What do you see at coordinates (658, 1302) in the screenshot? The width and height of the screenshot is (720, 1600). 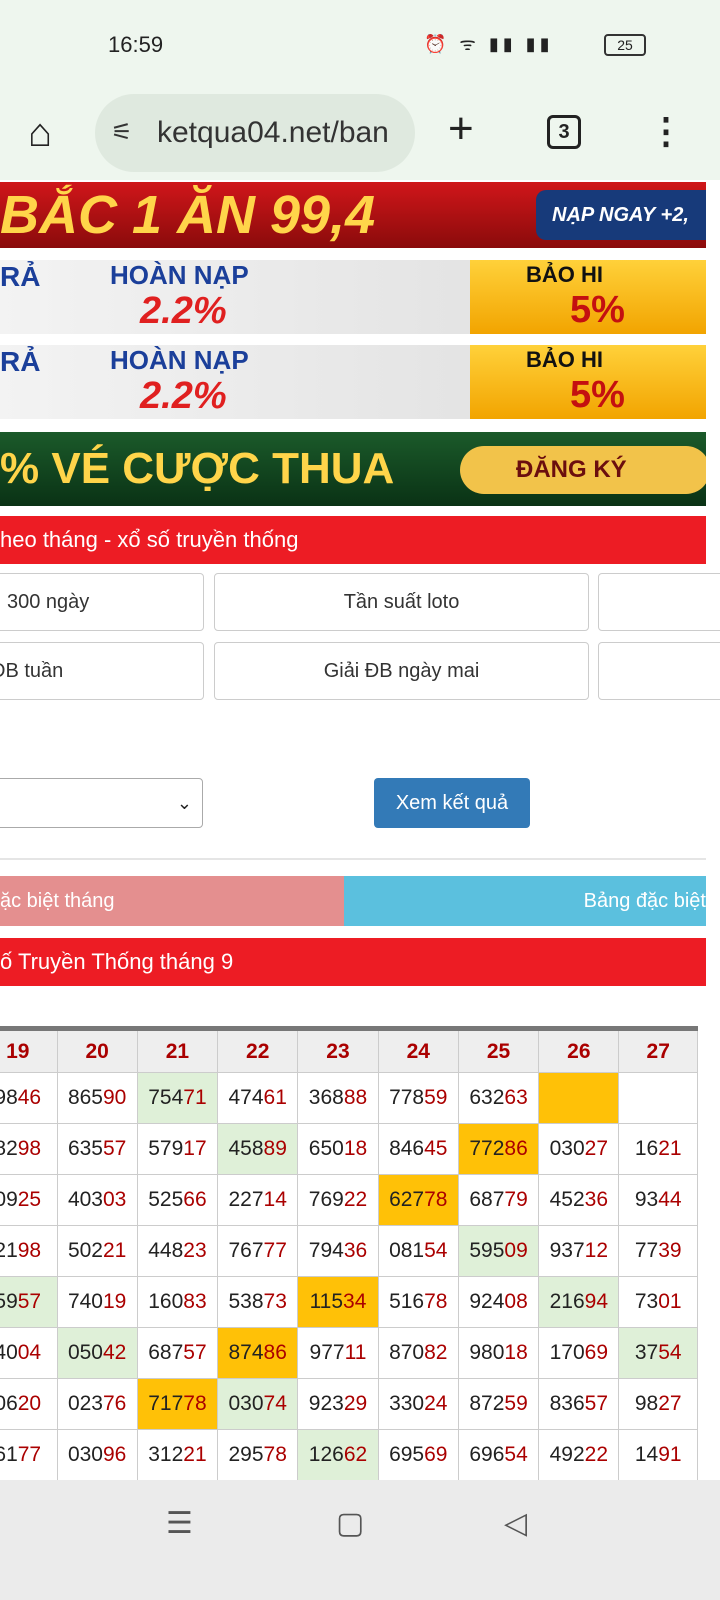 I see `result-cell: 7301` at bounding box center [658, 1302].